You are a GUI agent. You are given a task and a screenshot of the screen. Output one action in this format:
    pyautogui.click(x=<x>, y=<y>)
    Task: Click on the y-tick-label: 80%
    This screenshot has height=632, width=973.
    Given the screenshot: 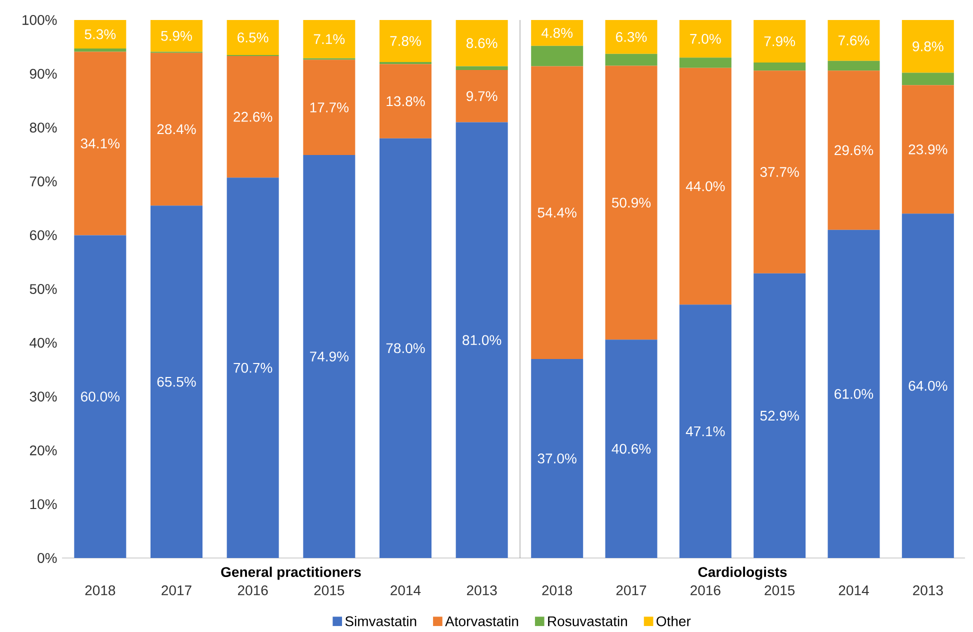 What is the action you would take?
    pyautogui.click(x=43, y=127)
    